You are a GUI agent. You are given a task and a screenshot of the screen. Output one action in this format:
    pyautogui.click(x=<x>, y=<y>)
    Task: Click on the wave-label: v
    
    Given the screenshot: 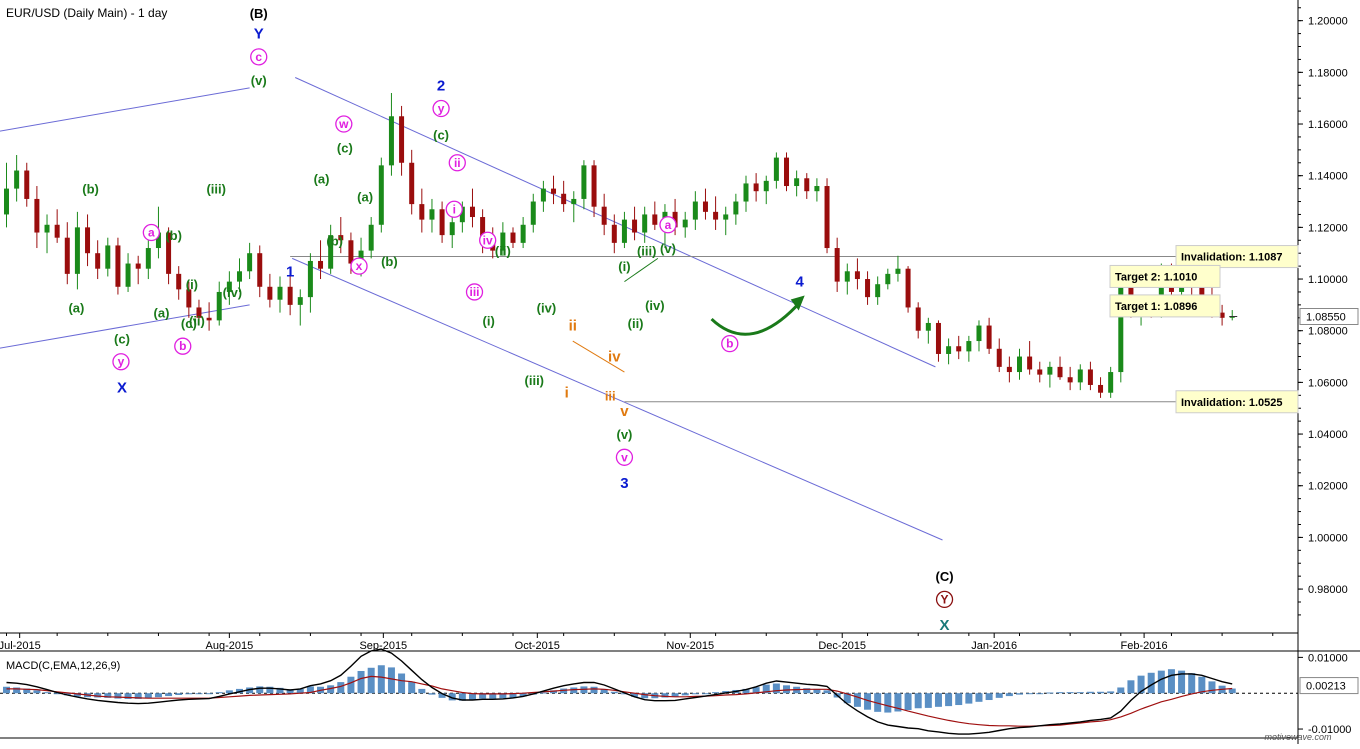 What is the action you would take?
    pyautogui.click(x=624, y=457)
    